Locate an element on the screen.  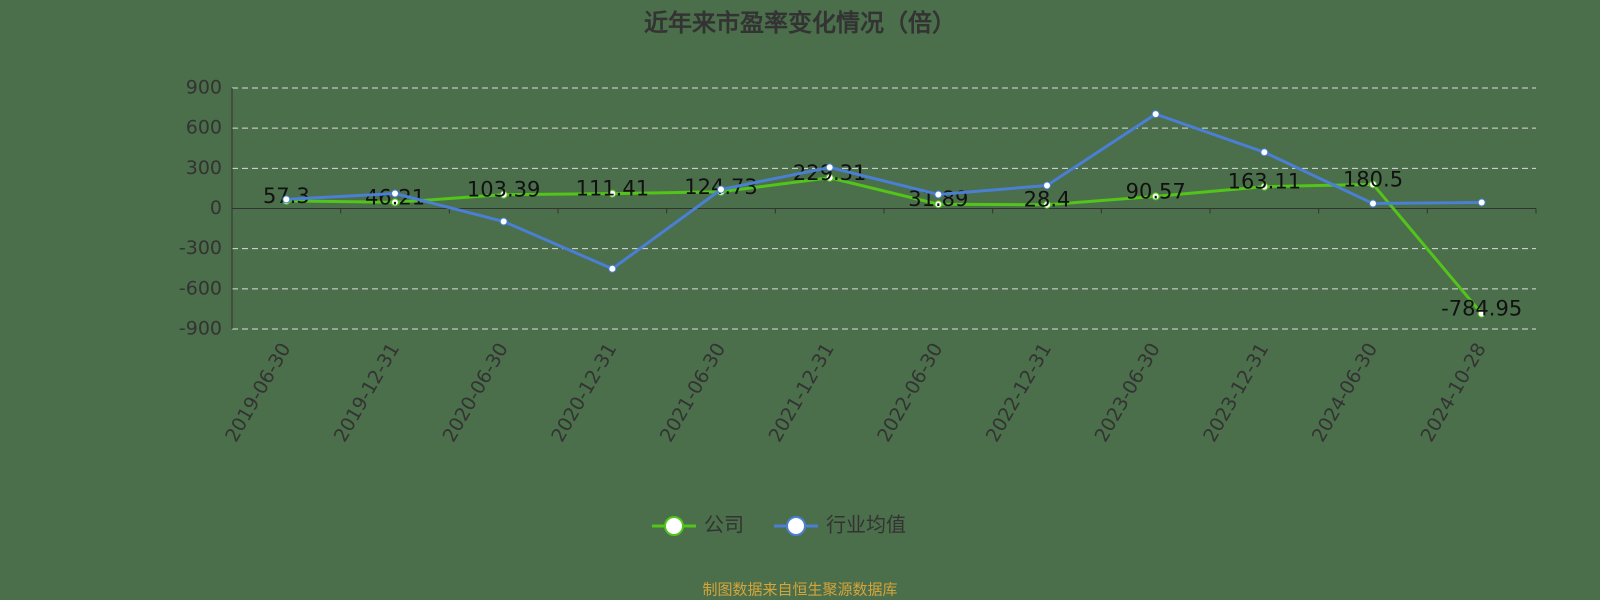
y-tick-label: 600 is located at coordinates (204, 128).